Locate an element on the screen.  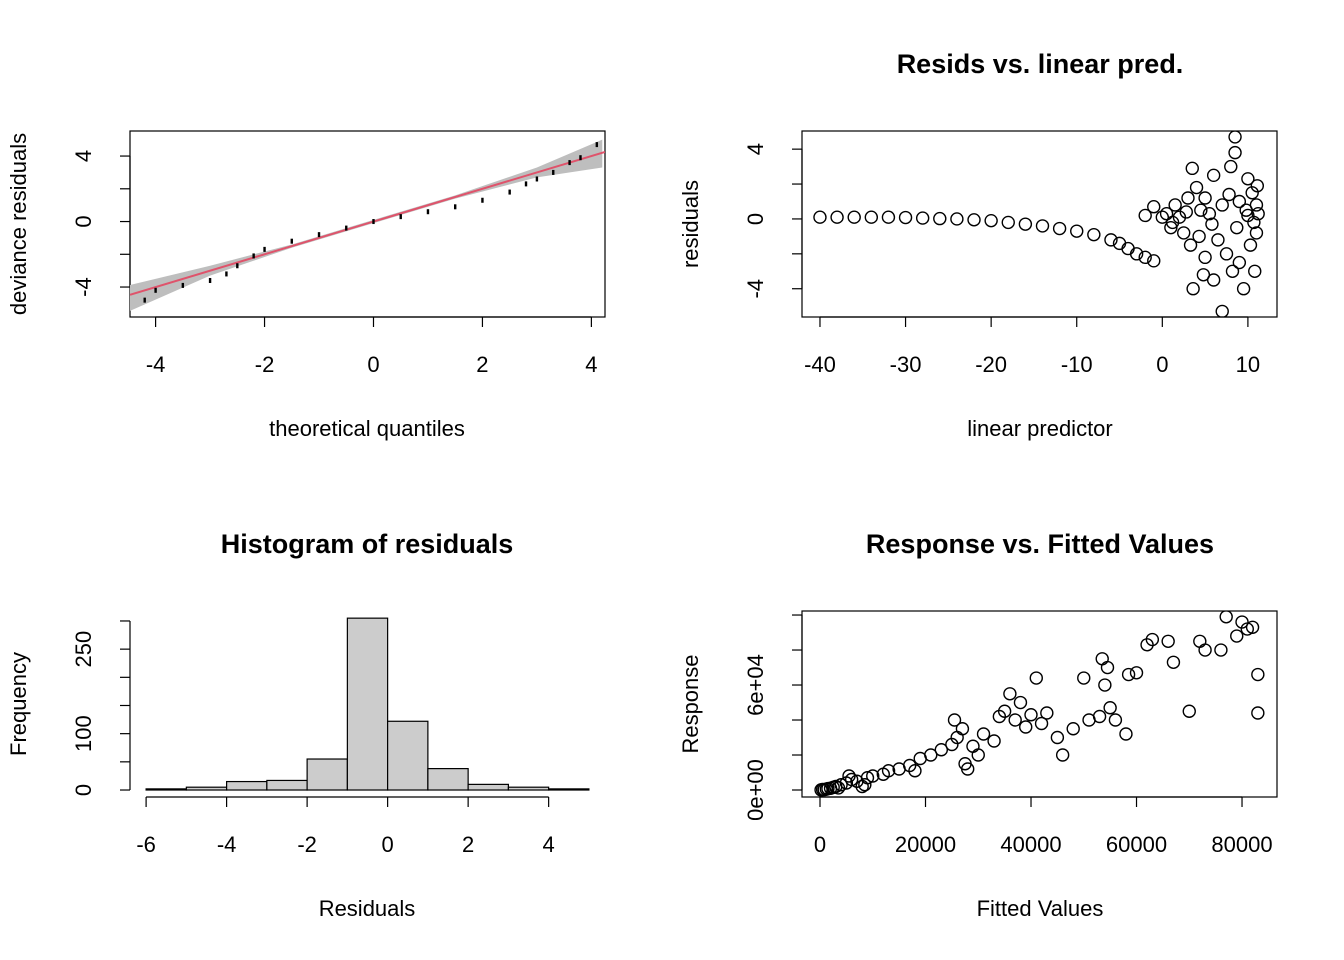
y-tick-label: 250 is located at coordinates (83, 649).